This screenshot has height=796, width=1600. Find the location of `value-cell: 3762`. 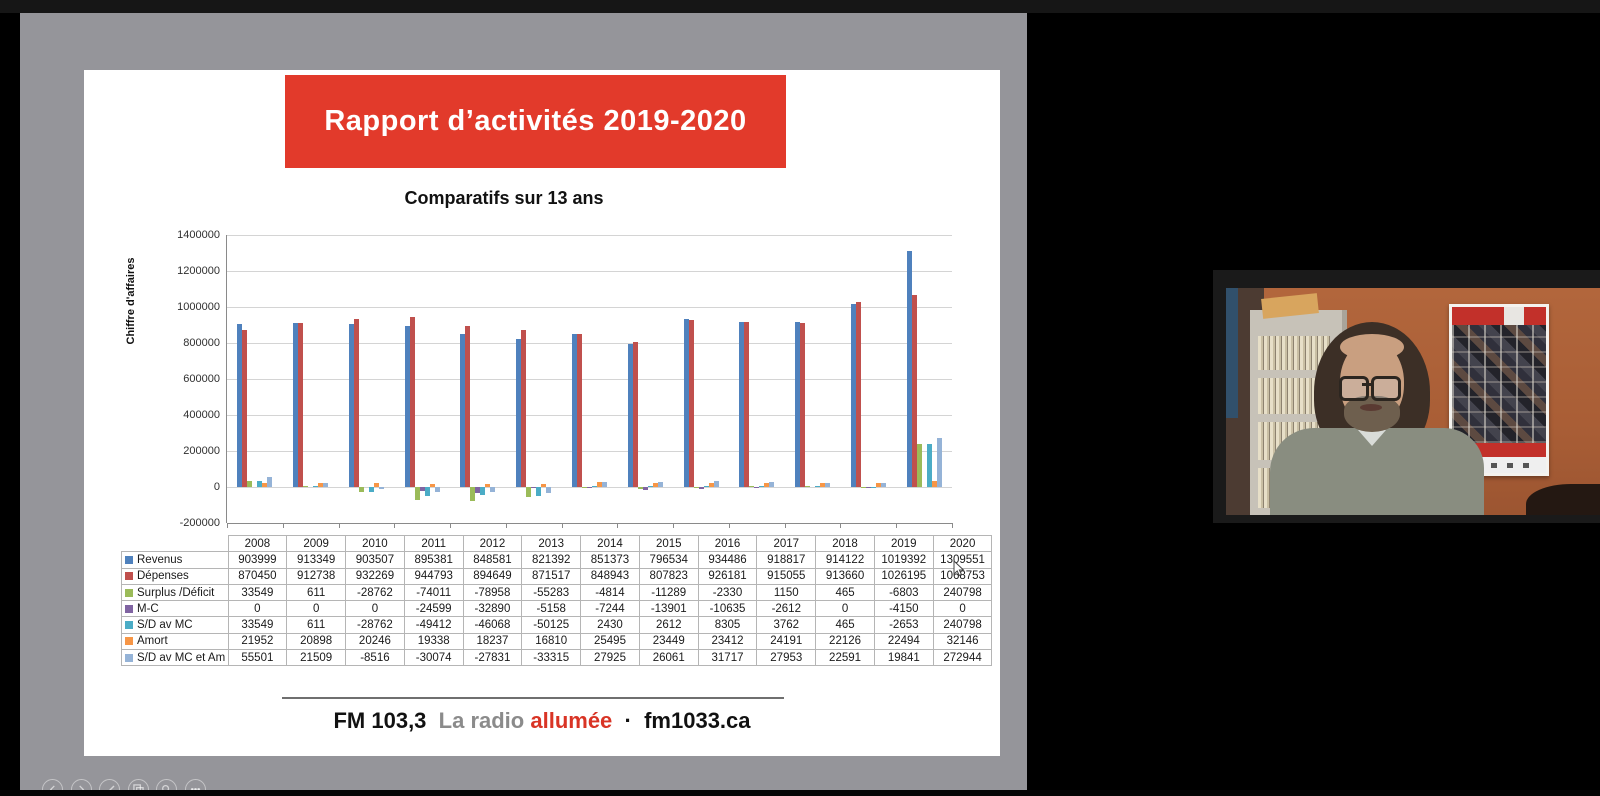

value-cell: 3762 is located at coordinates (786, 625).